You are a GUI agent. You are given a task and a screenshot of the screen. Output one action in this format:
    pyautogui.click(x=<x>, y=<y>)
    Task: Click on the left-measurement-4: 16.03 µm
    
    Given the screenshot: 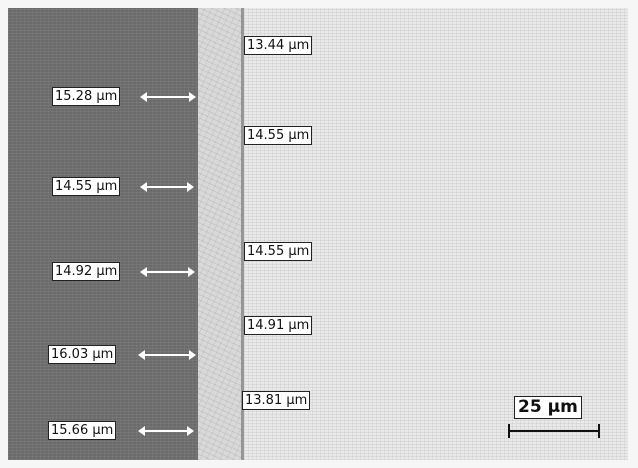 What is the action you would take?
    pyautogui.click(x=82, y=354)
    